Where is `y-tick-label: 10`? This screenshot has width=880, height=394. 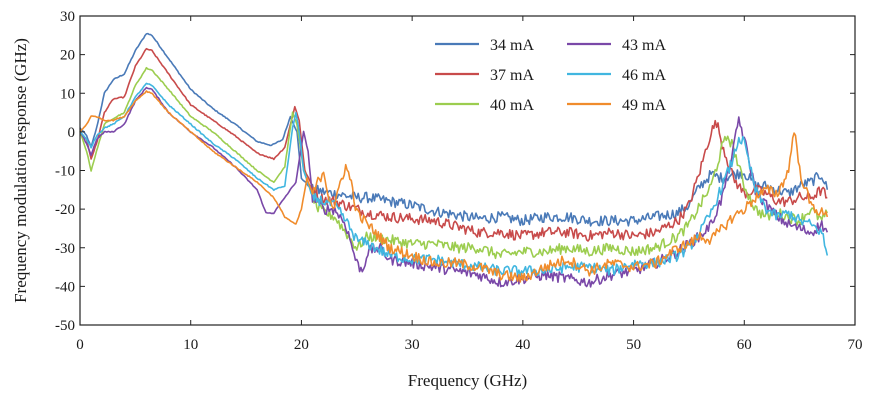 y-tick-label: 10 is located at coordinates (67, 94).